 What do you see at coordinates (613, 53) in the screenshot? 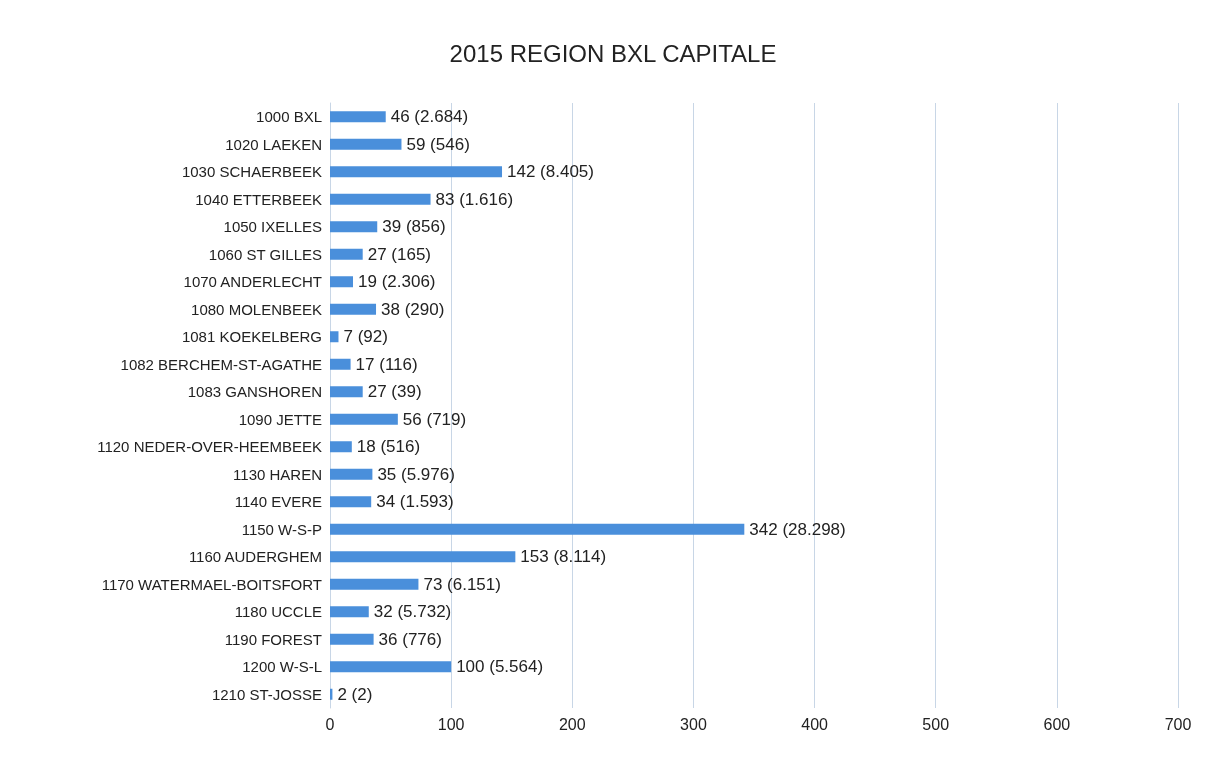
I see `chart-title: 2015 REGION BXL CAPITALE` at bounding box center [613, 53].